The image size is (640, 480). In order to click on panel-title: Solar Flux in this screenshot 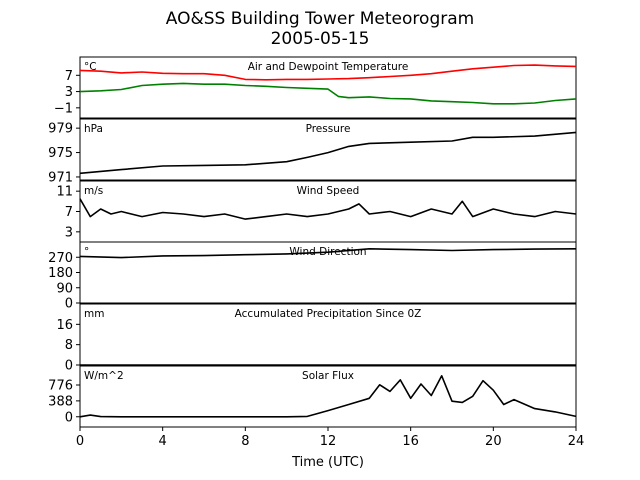, I will do `click(328, 376)`.